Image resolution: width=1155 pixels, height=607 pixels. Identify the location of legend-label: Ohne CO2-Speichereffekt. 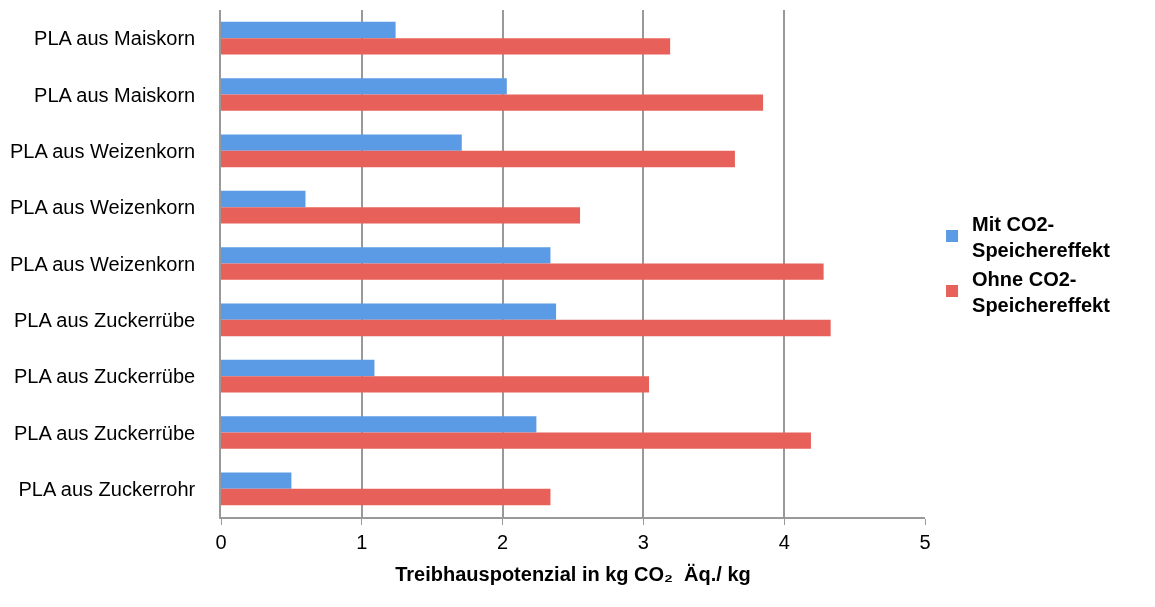
(1041, 291).